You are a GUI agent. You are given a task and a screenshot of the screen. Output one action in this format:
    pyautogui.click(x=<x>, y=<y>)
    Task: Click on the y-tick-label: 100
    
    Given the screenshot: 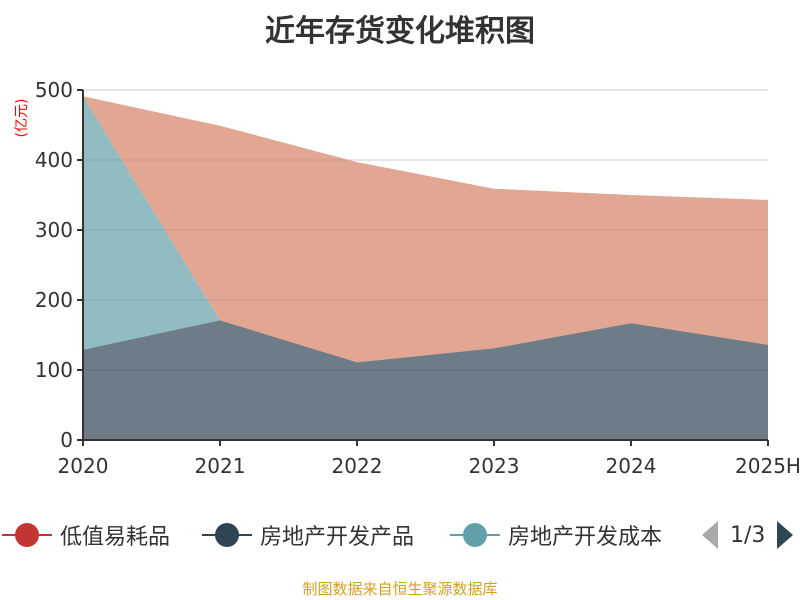 What is the action you would take?
    pyautogui.click(x=54, y=370)
    